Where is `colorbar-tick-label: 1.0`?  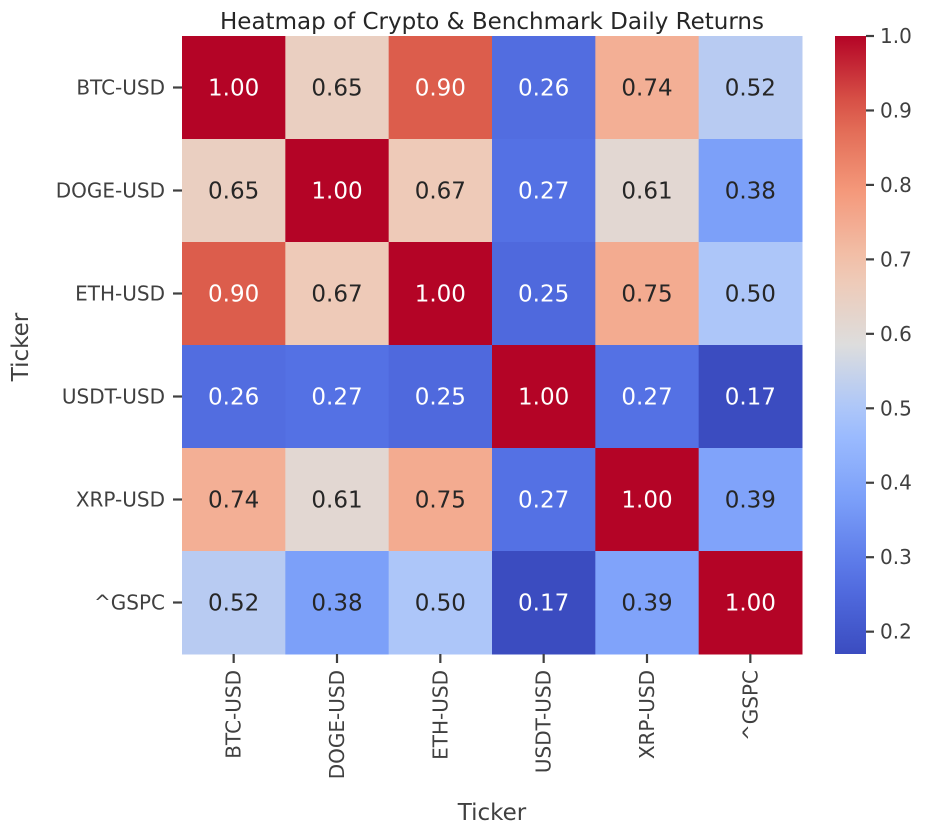 colorbar-tick-label: 1.0 is located at coordinates (896, 36).